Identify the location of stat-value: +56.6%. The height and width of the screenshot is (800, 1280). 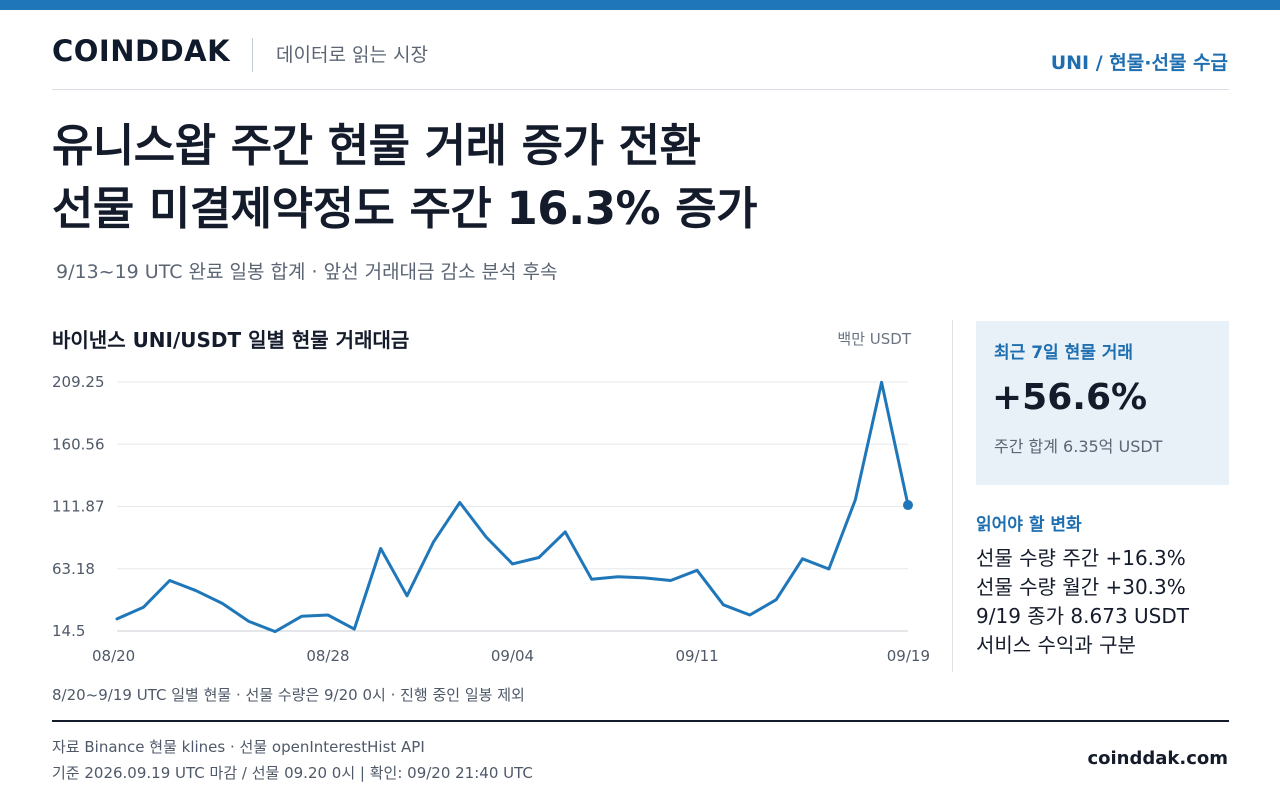
(1070, 397).